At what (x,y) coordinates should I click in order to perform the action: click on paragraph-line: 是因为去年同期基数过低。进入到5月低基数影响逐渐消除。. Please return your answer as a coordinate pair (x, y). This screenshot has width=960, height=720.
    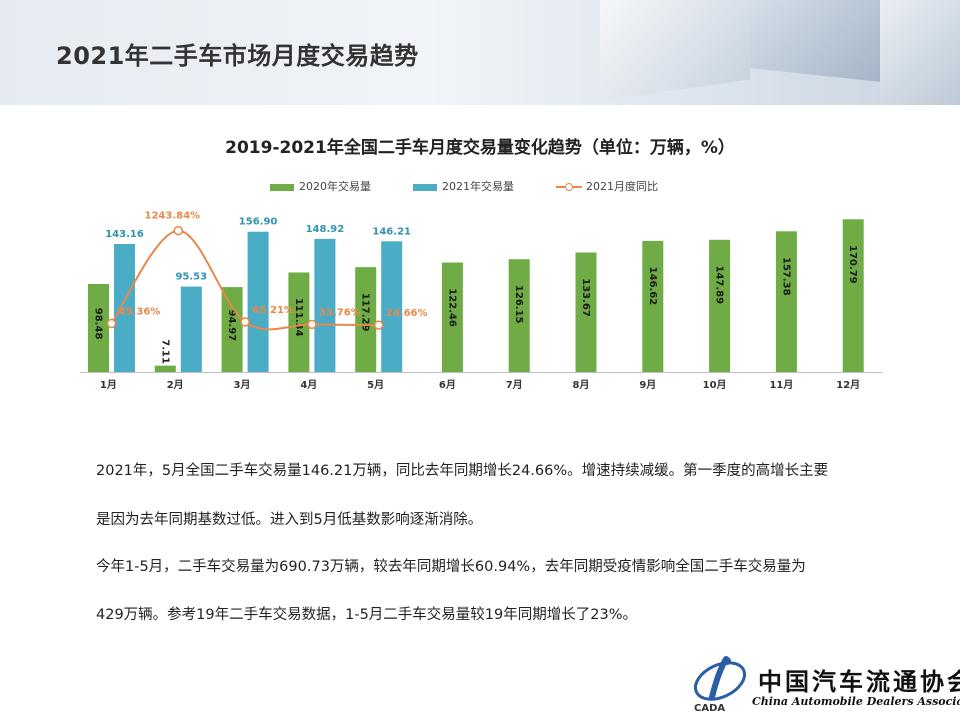
    Looking at the image, I should click on (289, 520).